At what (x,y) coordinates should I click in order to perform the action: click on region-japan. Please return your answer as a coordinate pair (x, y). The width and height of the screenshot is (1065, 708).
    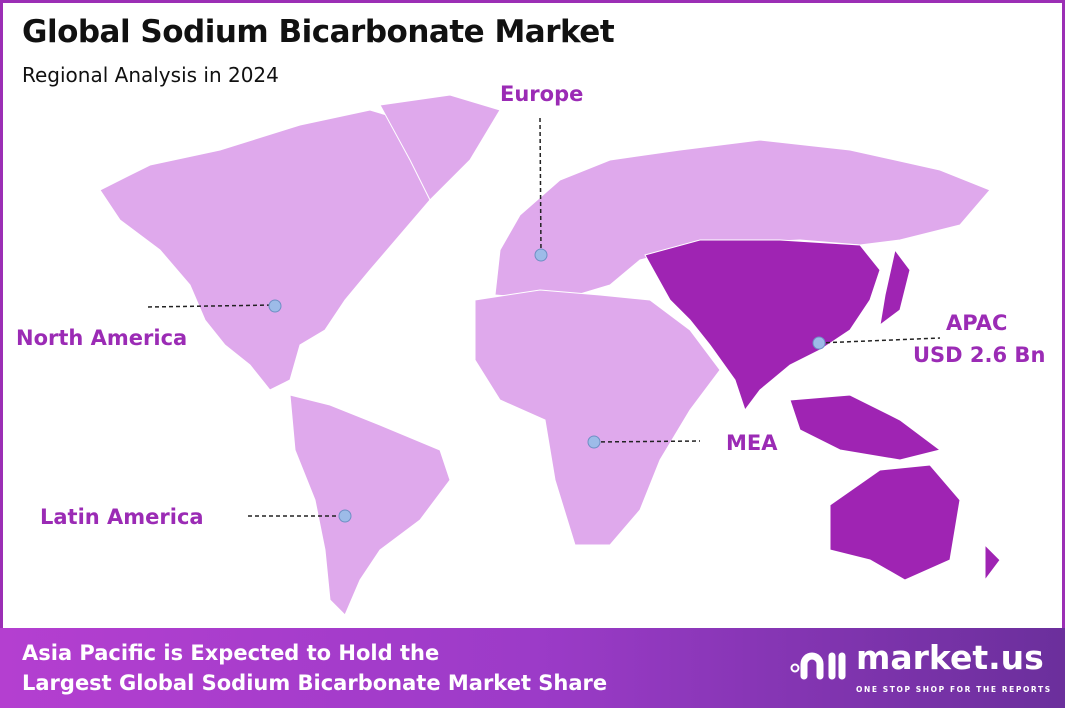
    Looking at the image, I should click on (895, 287).